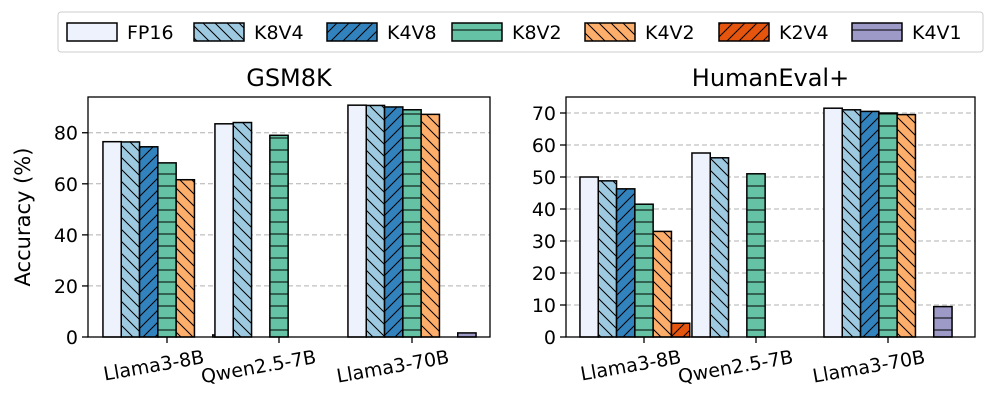  I want to click on bar-llama3-8b-k4v8, so click(625, 263).